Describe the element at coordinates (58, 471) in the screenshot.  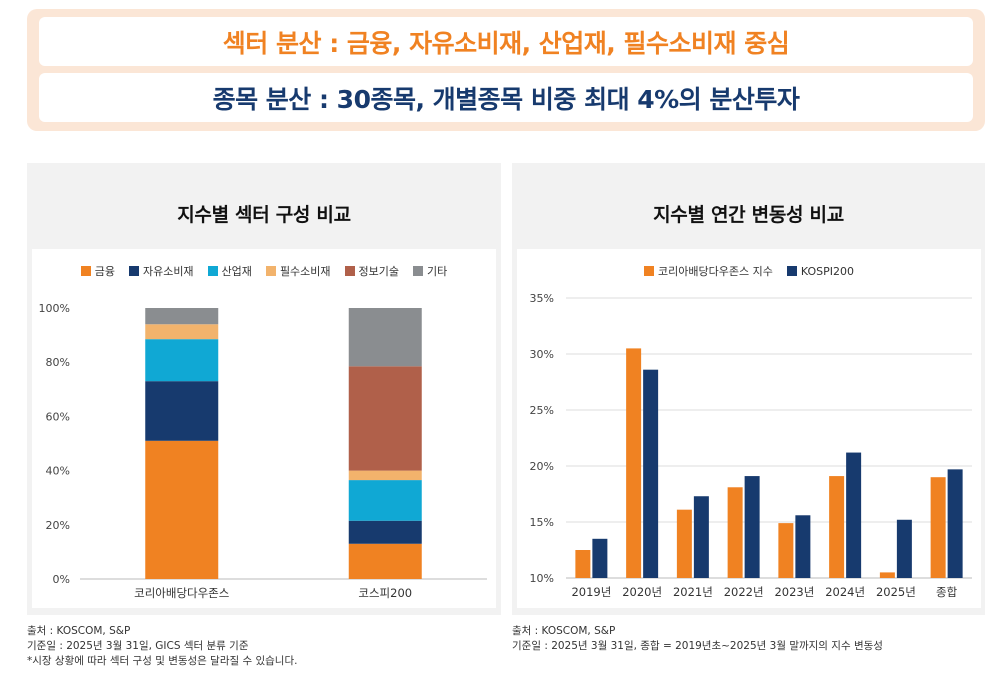
I see `sector-ytick-label: 40%` at that location.